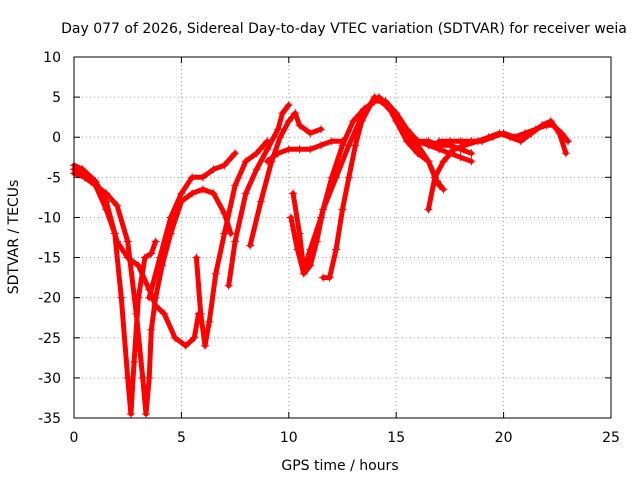 The image size is (640, 480). Describe the element at coordinates (49, 259) in the screenshot. I see `y-tick-label: -15` at that location.